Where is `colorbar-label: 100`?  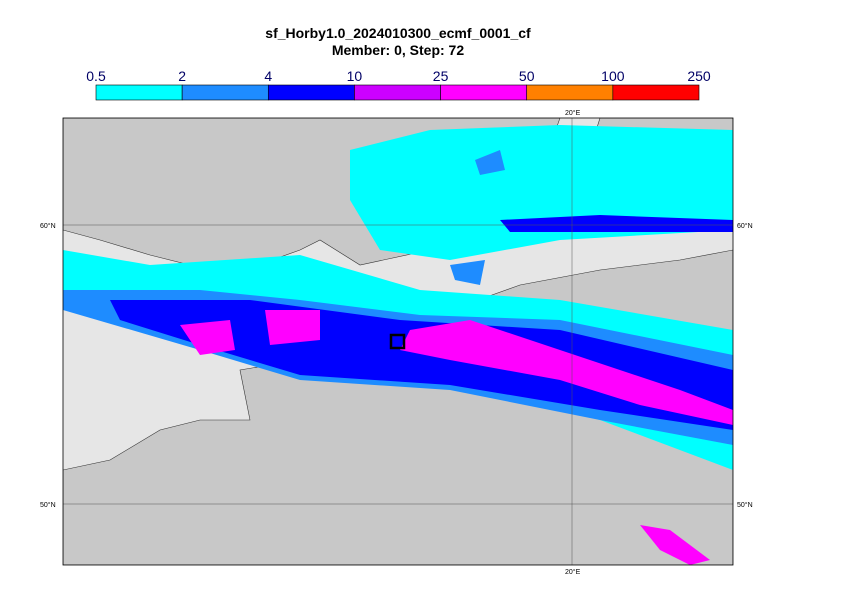 colorbar-label: 100 is located at coordinates (613, 76).